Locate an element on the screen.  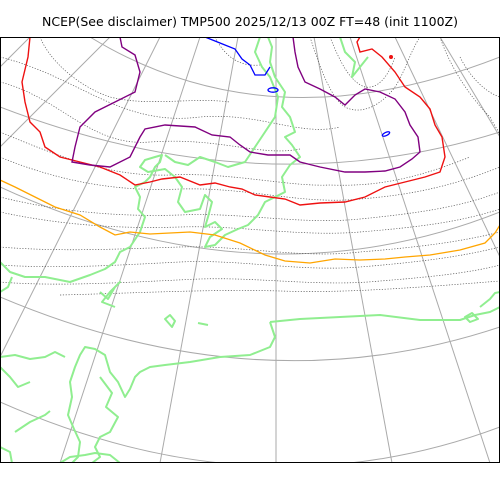
contour-blue is located at coordinates (297, 87).